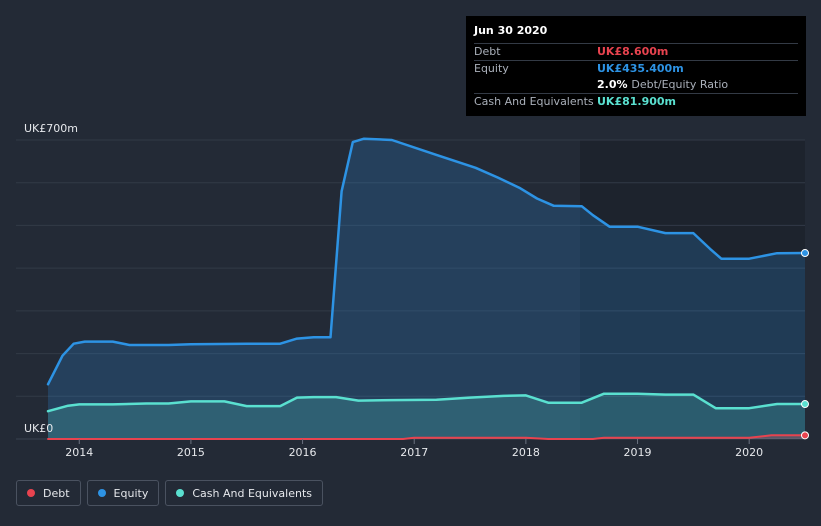 Image resolution: width=821 pixels, height=526 pixels. I want to click on tooltip-equity-value: UK£435.400m, so click(640, 68).